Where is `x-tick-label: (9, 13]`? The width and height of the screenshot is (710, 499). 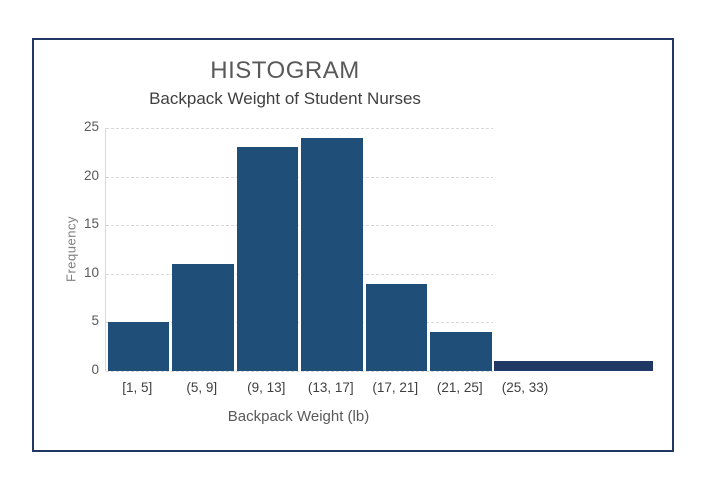 x-tick-label: (9, 13] is located at coordinates (266, 387).